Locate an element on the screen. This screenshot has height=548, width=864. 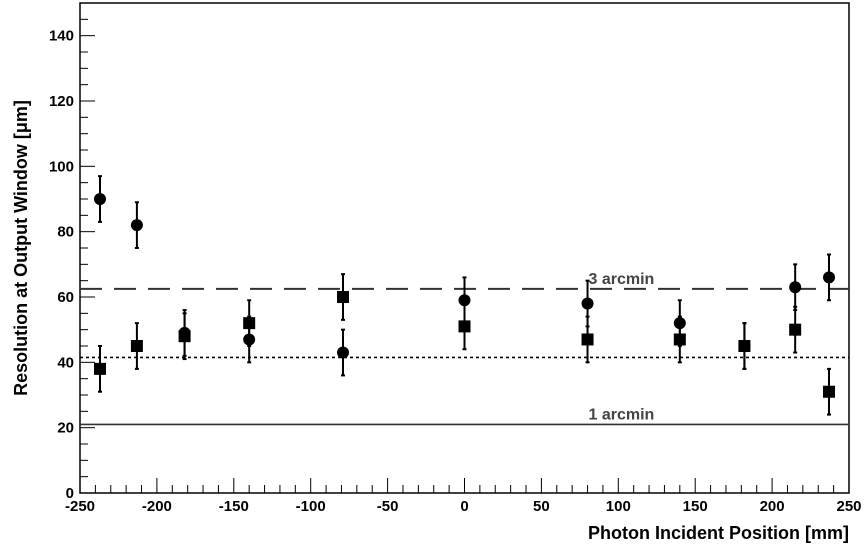
x-tick-label: -150 is located at coordinates (234, 506).